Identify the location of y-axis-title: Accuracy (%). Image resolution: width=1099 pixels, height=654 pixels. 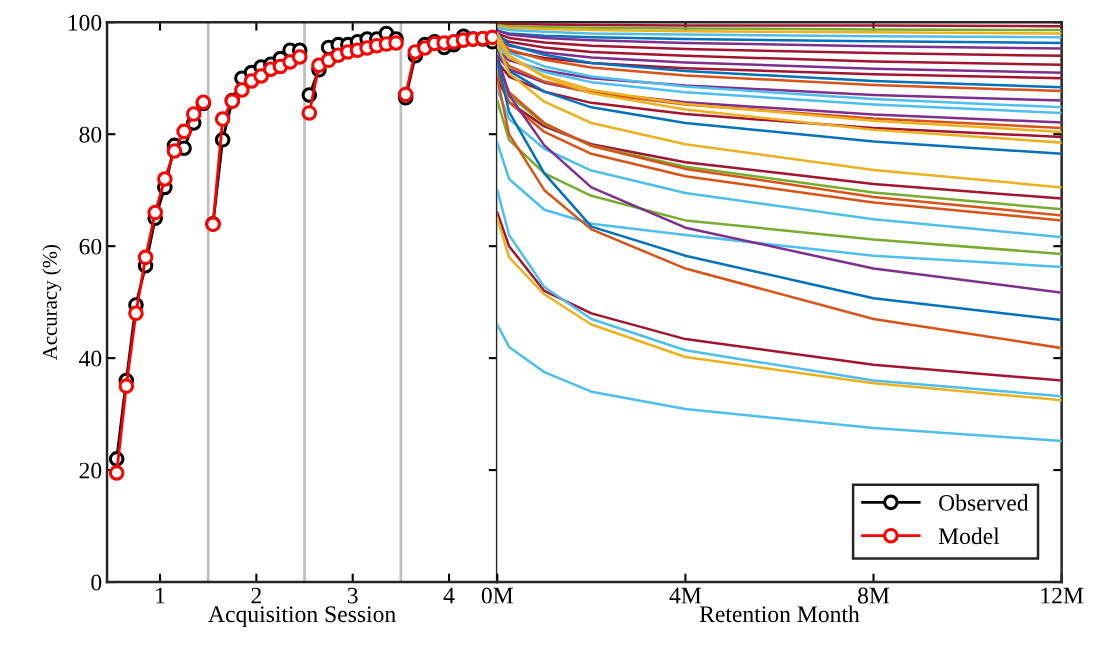
(52, 302).